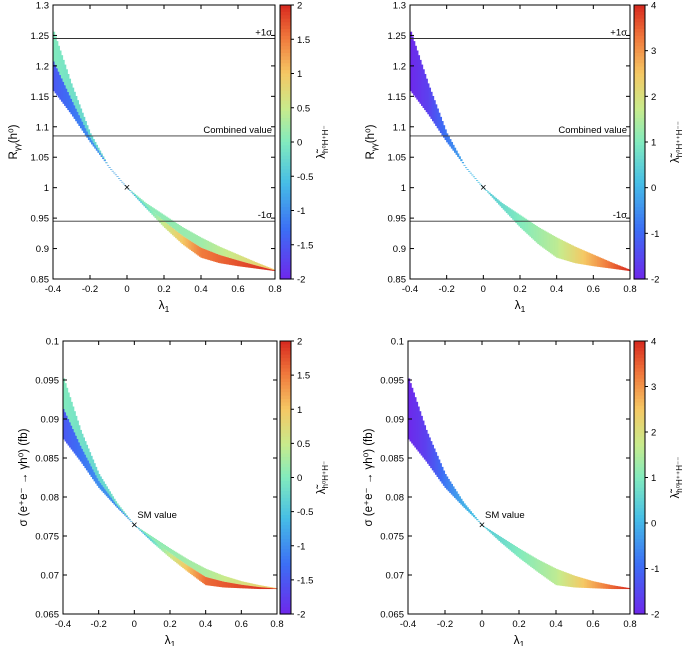  I want to click on y-tick-label: 1.15, so click(40, 97).